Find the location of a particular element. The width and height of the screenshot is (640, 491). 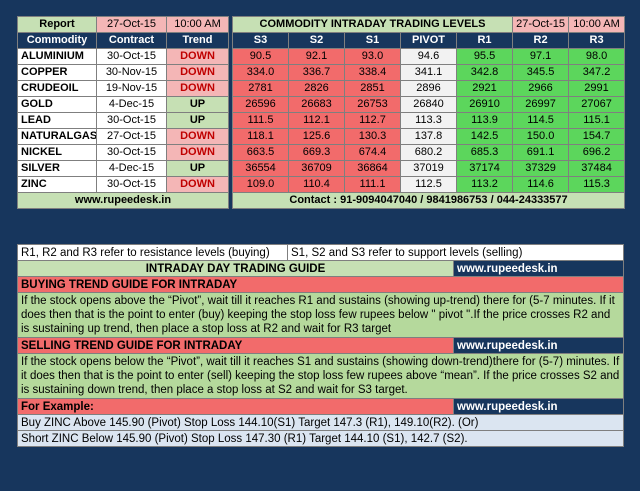

level-s1: 111.1 is located at coordinates (372, 184).